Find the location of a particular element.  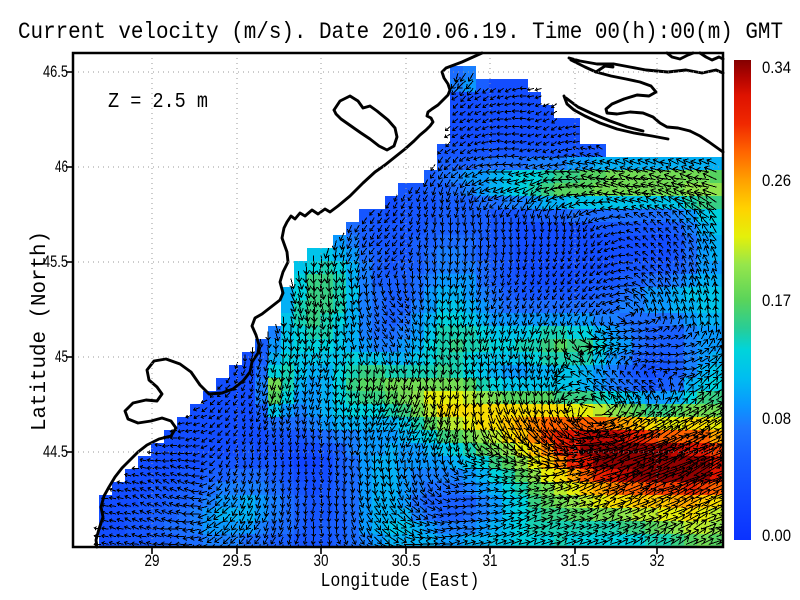

svg-text: 45 is located at coordinates (61, 356).